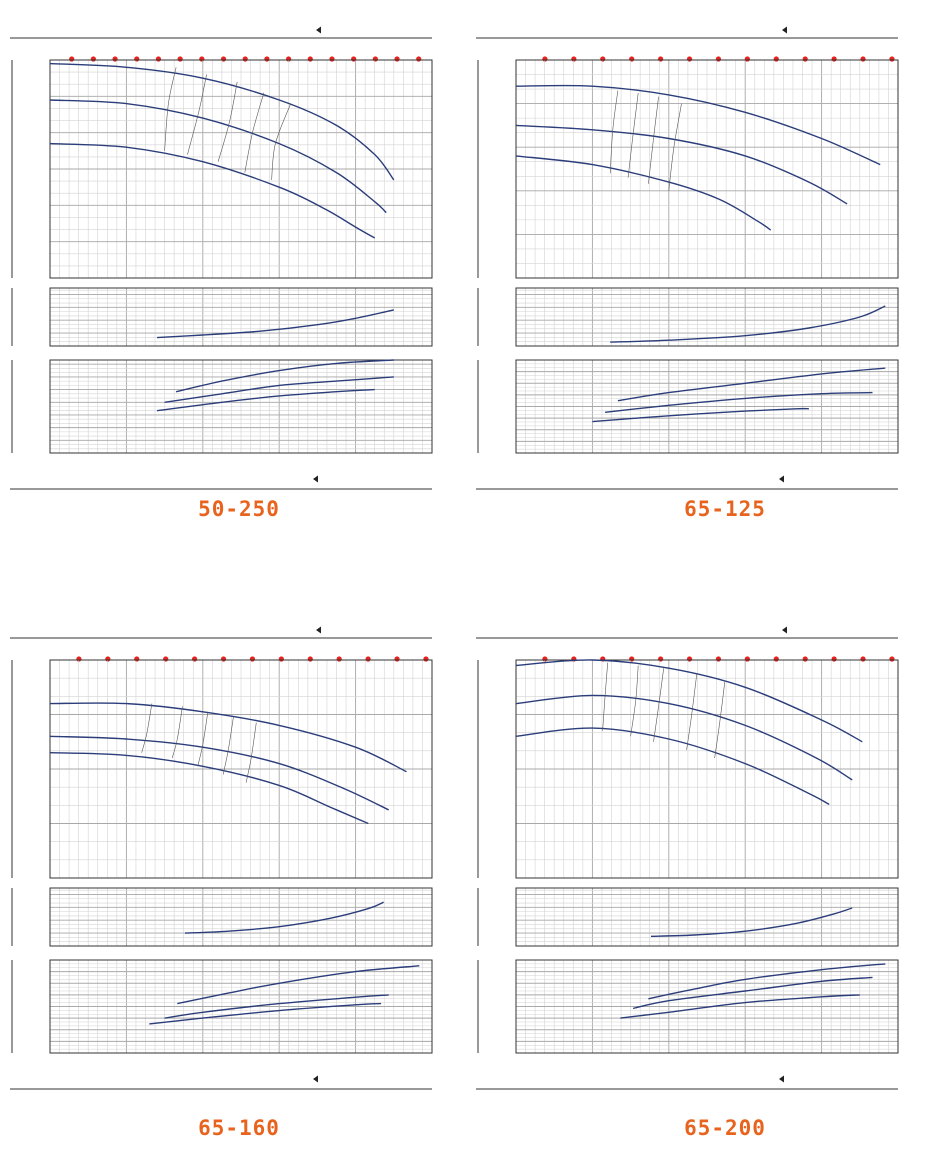 This screenshot has height=1172, width=933. Describe the element at coordinates (725, 1128) in the screenshot. I see `chart-title-65-200: 65-200` at that location.